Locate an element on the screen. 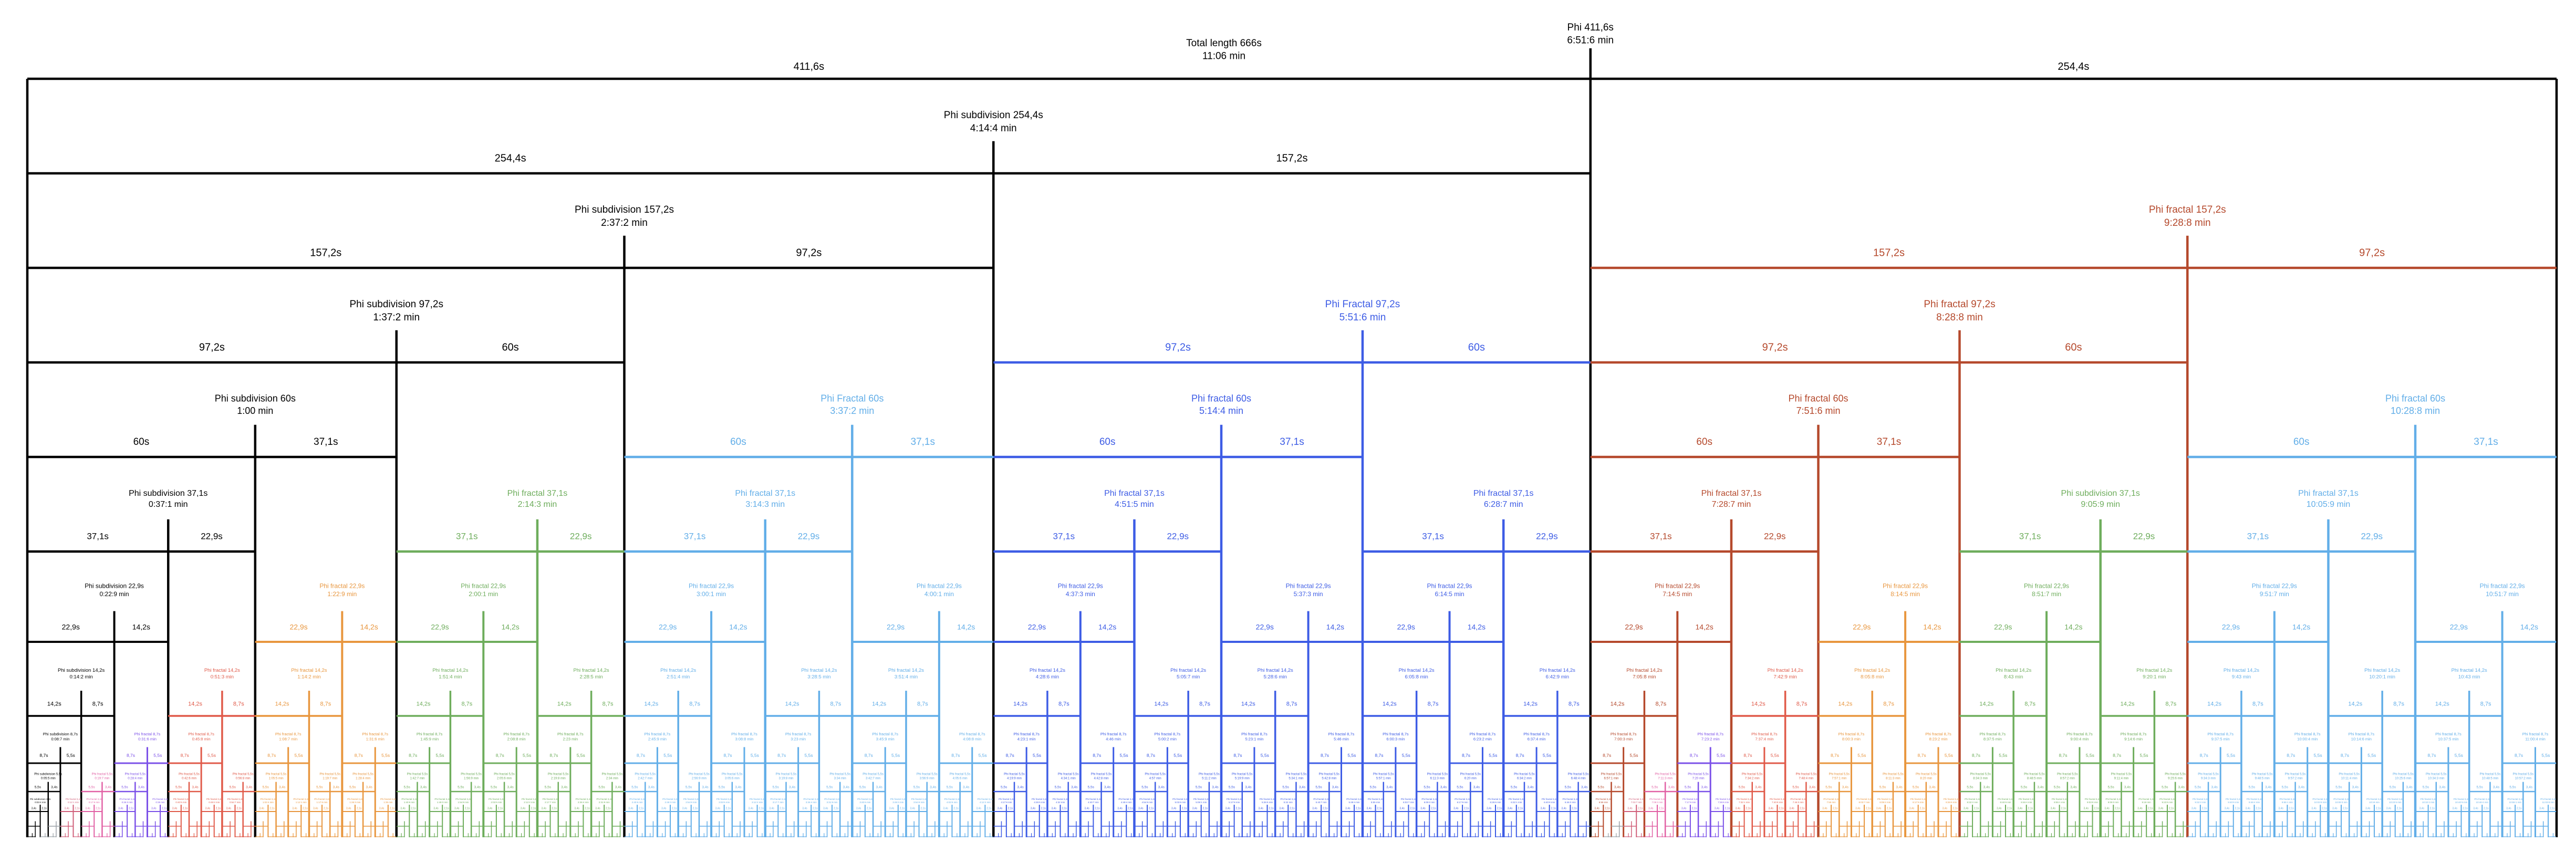  node-header-time: 5:17:8 min is located at coordinates (1234, 802).